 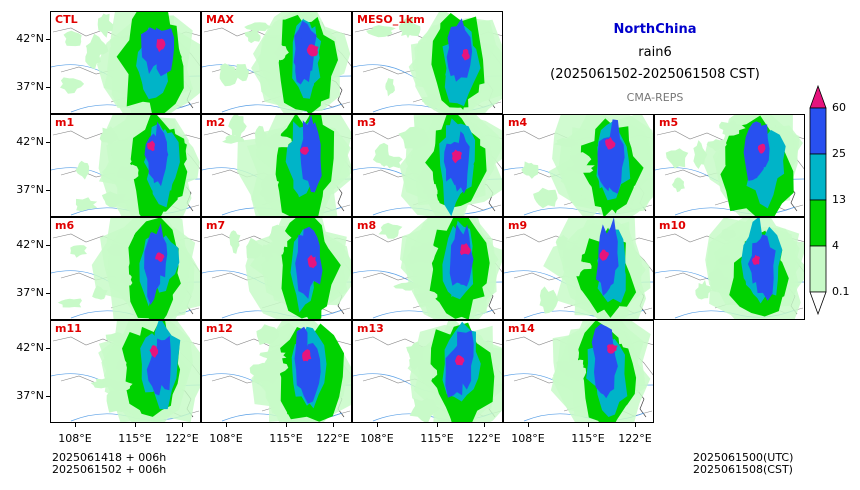 I want to click on map-panel-m7: m7, so click(x=276, y=268).